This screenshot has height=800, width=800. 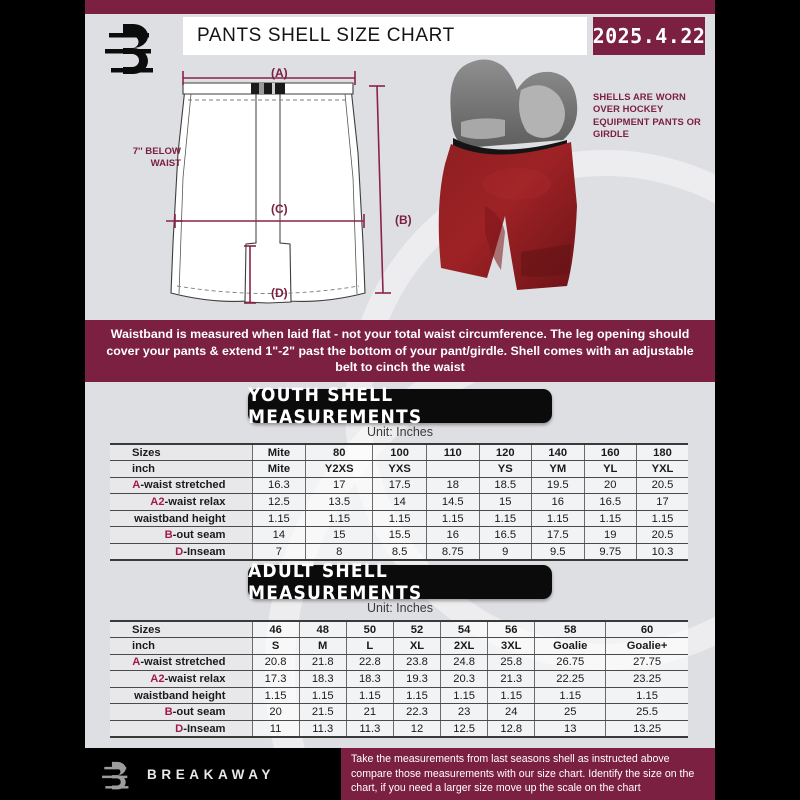 I want to click on product-photo-red-shell, so click(x=508, y=174).